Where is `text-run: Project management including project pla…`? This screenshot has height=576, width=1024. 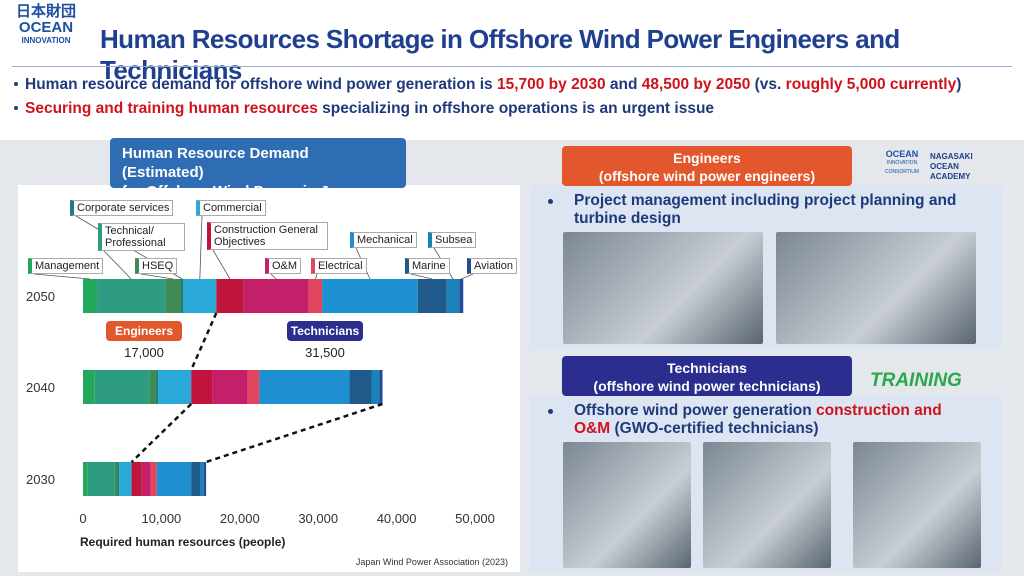
text-run: Project management including project pla… is located at coordinates (765, 209).